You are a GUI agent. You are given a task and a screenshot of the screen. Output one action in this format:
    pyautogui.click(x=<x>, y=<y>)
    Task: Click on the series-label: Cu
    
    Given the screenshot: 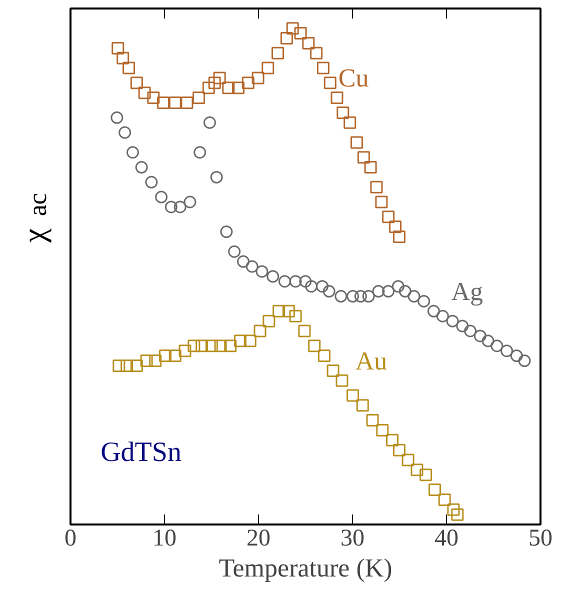 What is the action you would take?
    pyautogui.click(x=353, y=77)
    